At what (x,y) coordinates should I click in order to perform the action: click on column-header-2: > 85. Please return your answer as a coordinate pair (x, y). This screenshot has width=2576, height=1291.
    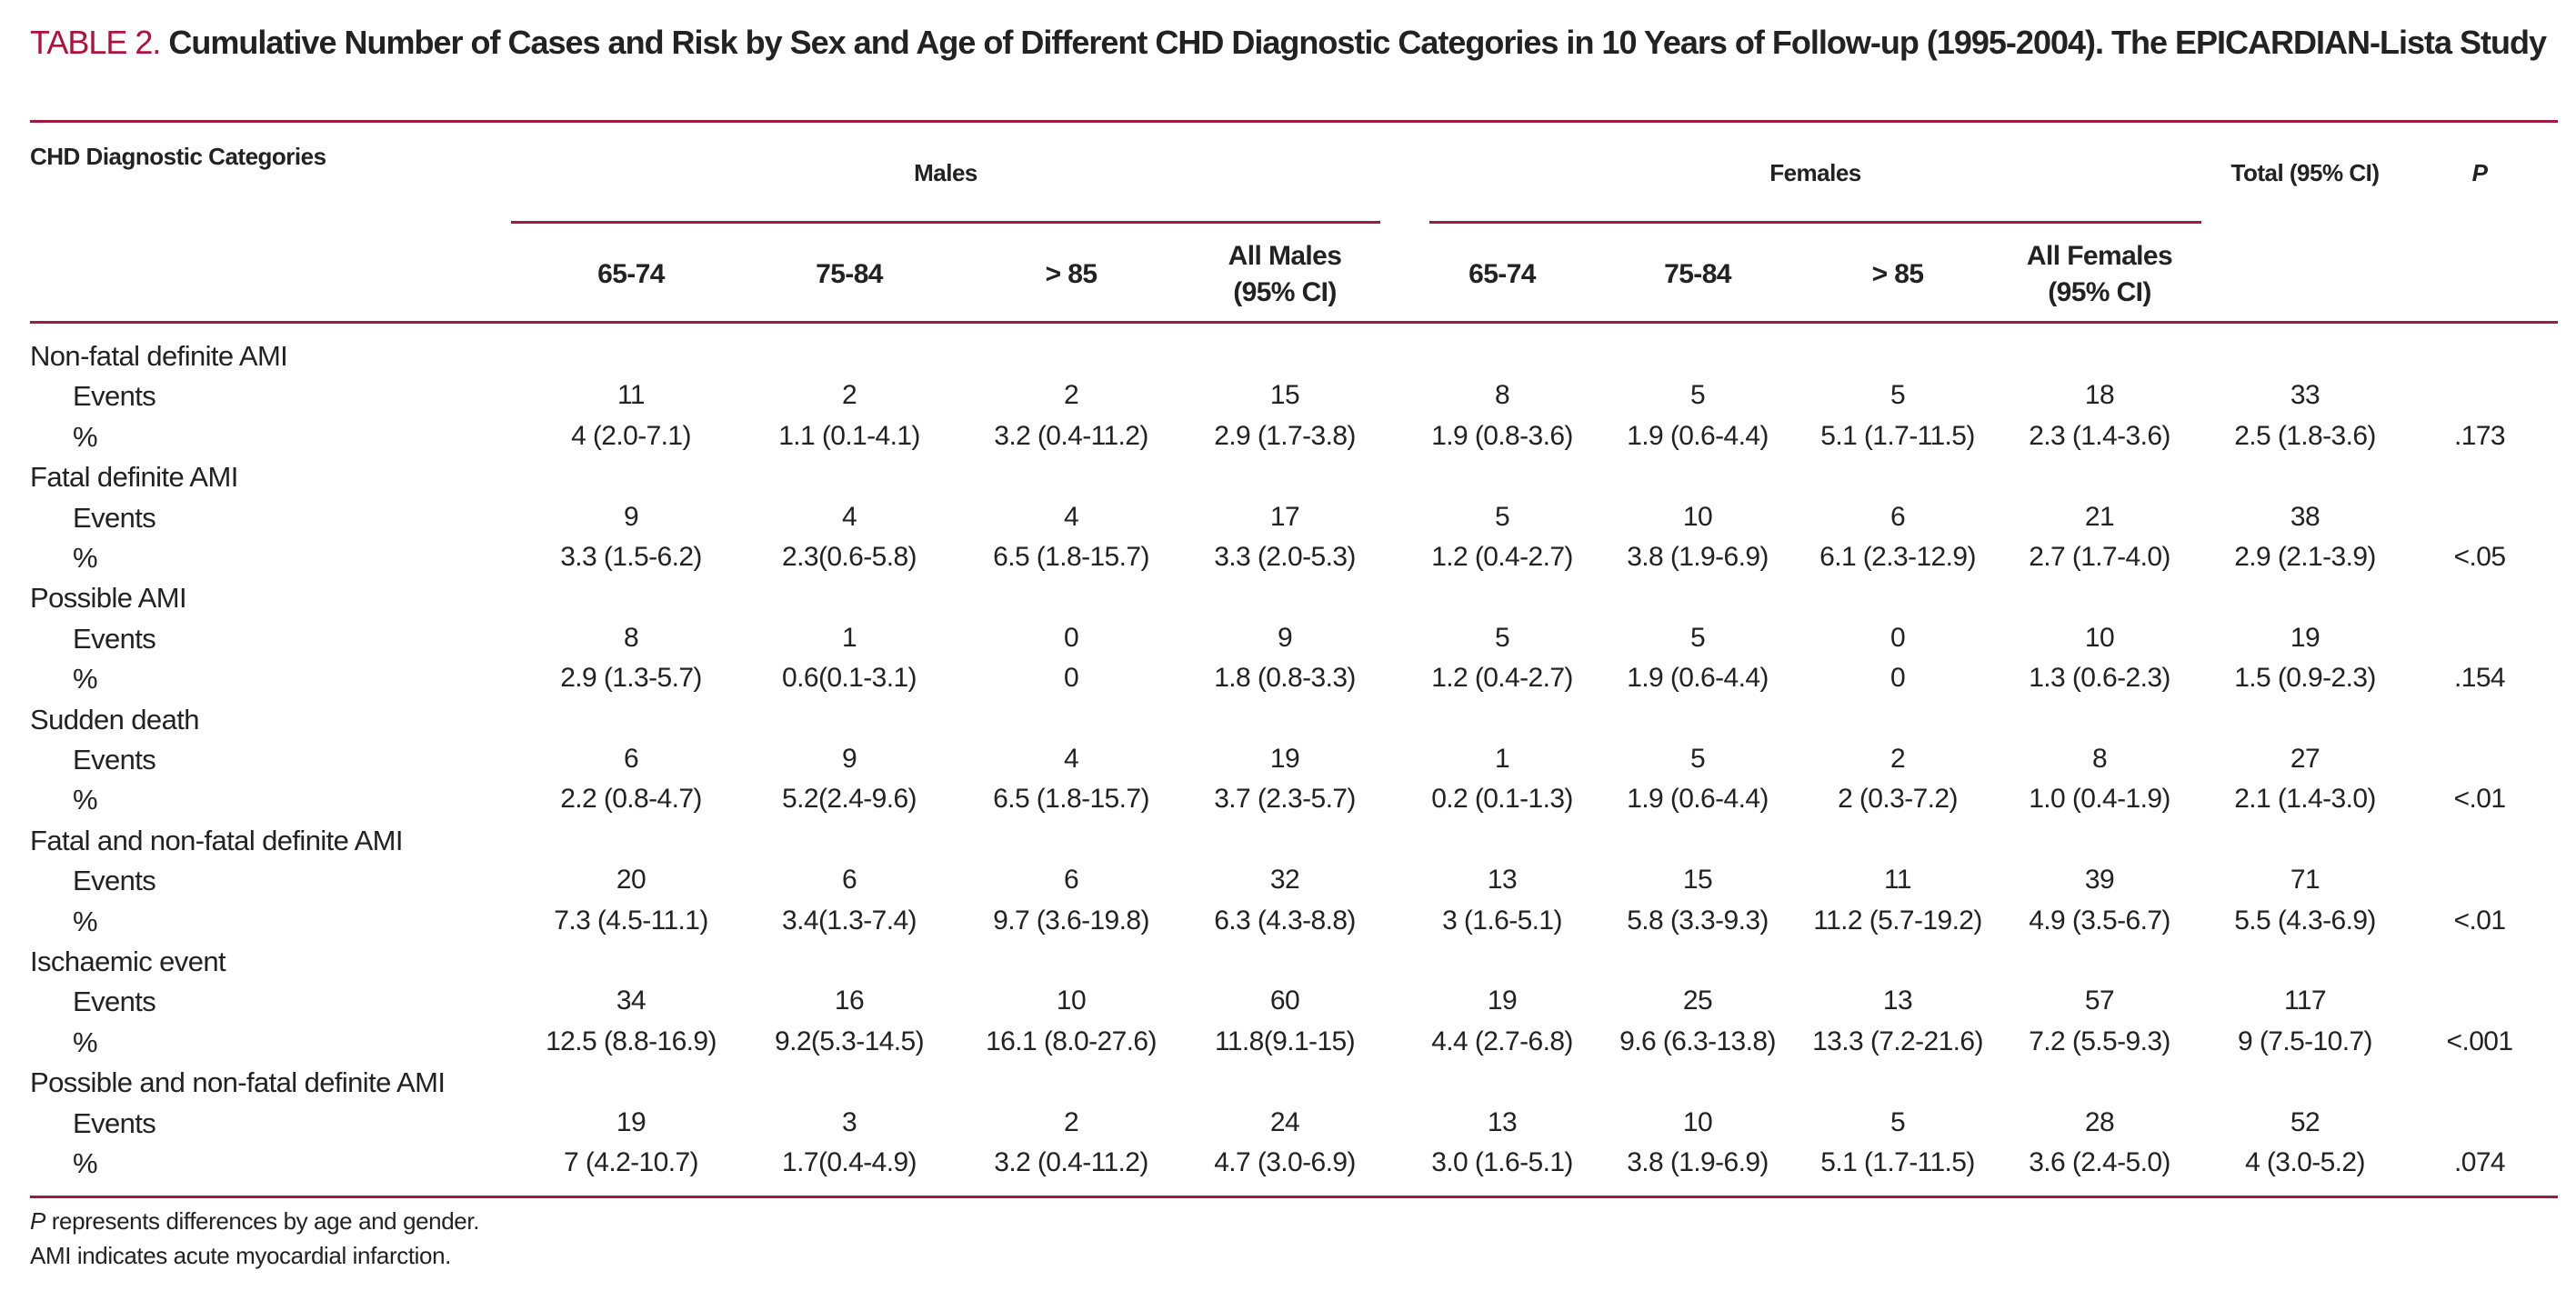
    Looking at the image, I should click on (1071, 274).